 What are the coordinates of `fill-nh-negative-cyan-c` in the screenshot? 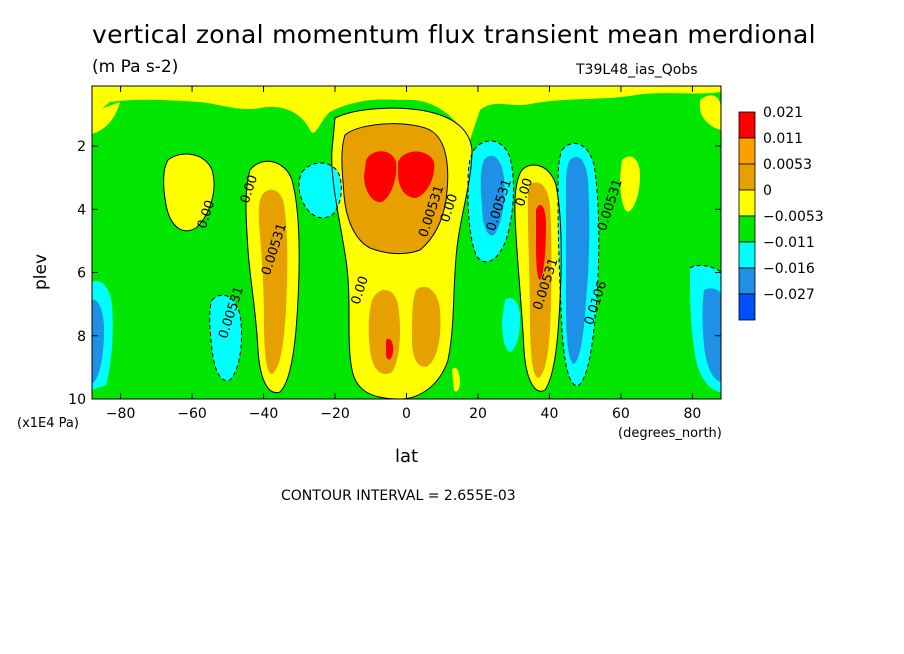 It's located at (511, 325).